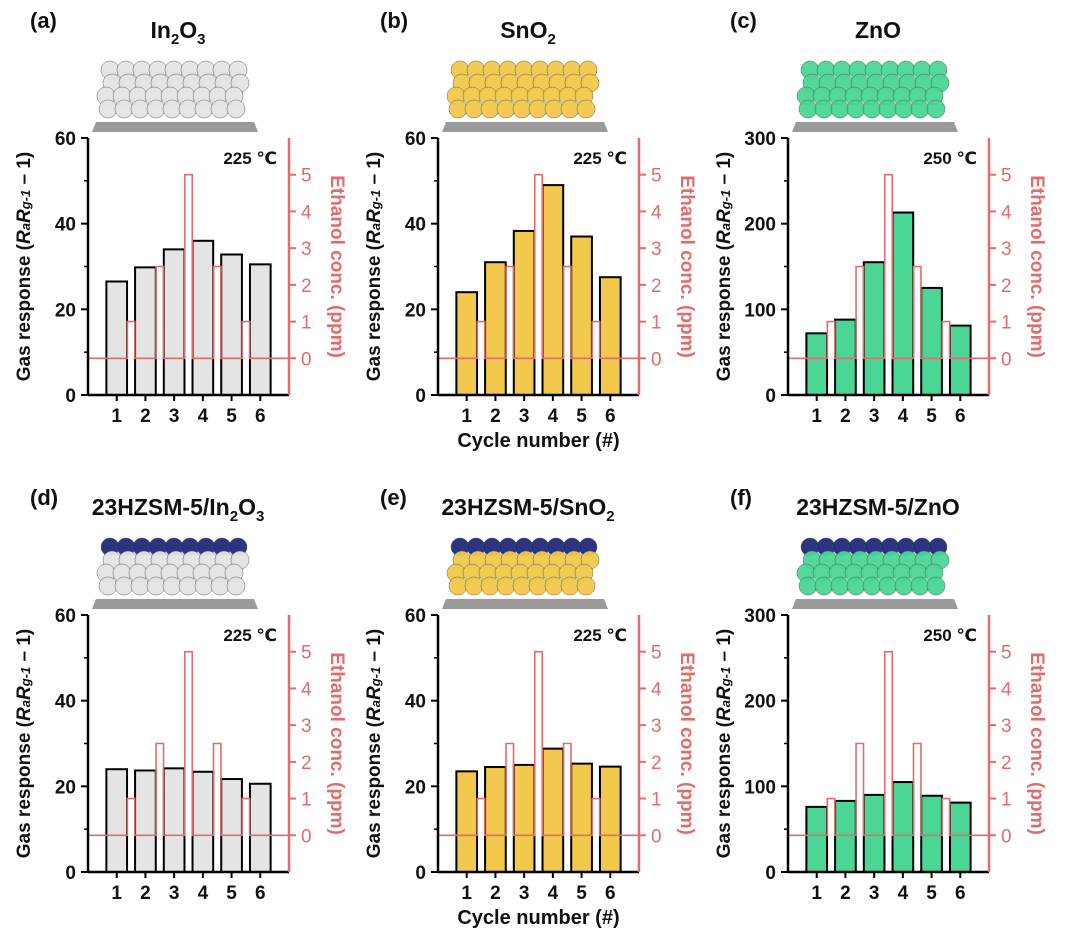 The image size is (1080, 932). What do you see at coordinates (394, 20) in the screenshot?
I see `panel-label: (b)` at bounding box center [394, 20].